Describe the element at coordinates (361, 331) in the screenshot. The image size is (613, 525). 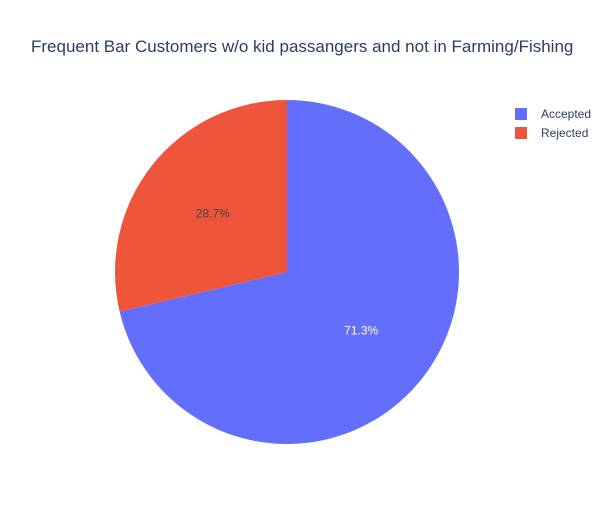
I see `slice-label-accepted: 71.3%` at that location.